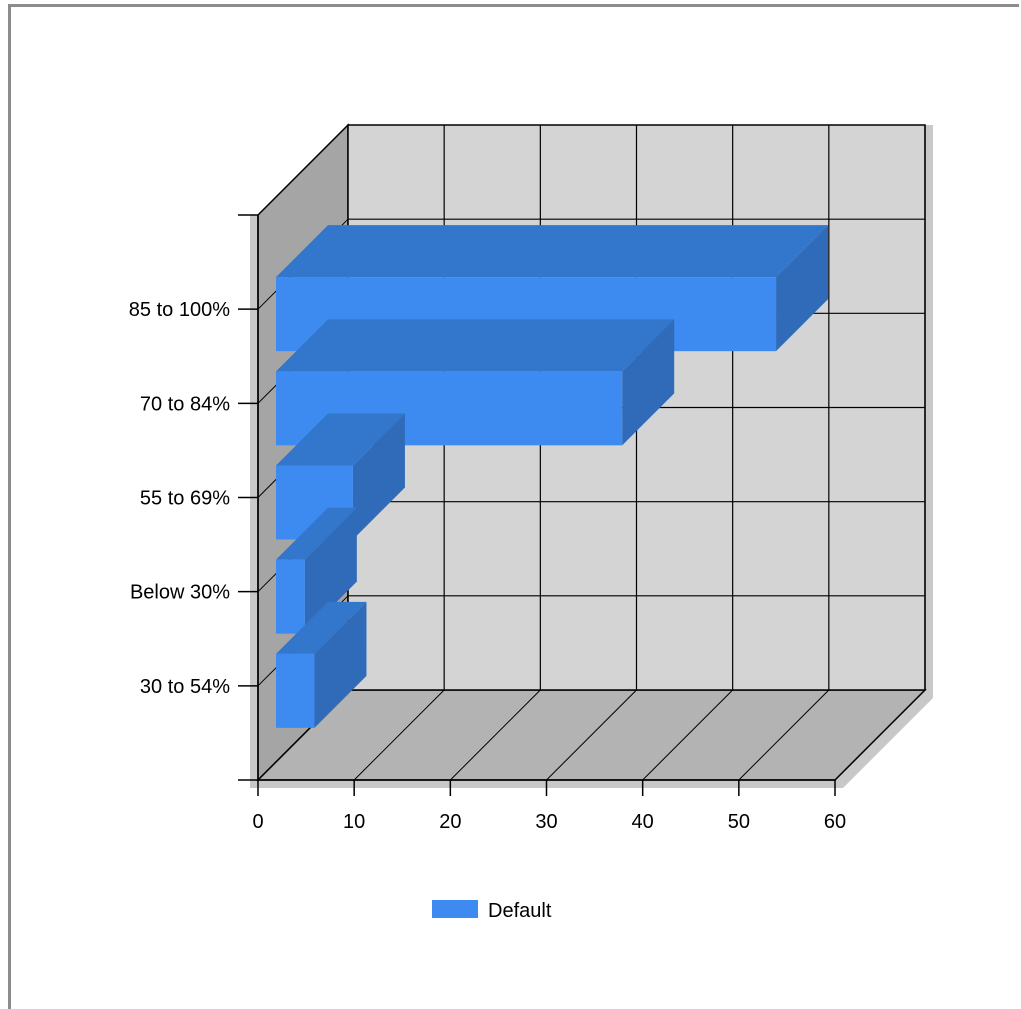  Describe the element at coordinates (185, 404) in the screenshot. I see `y-tick-label: 70 to 84%` at that location.